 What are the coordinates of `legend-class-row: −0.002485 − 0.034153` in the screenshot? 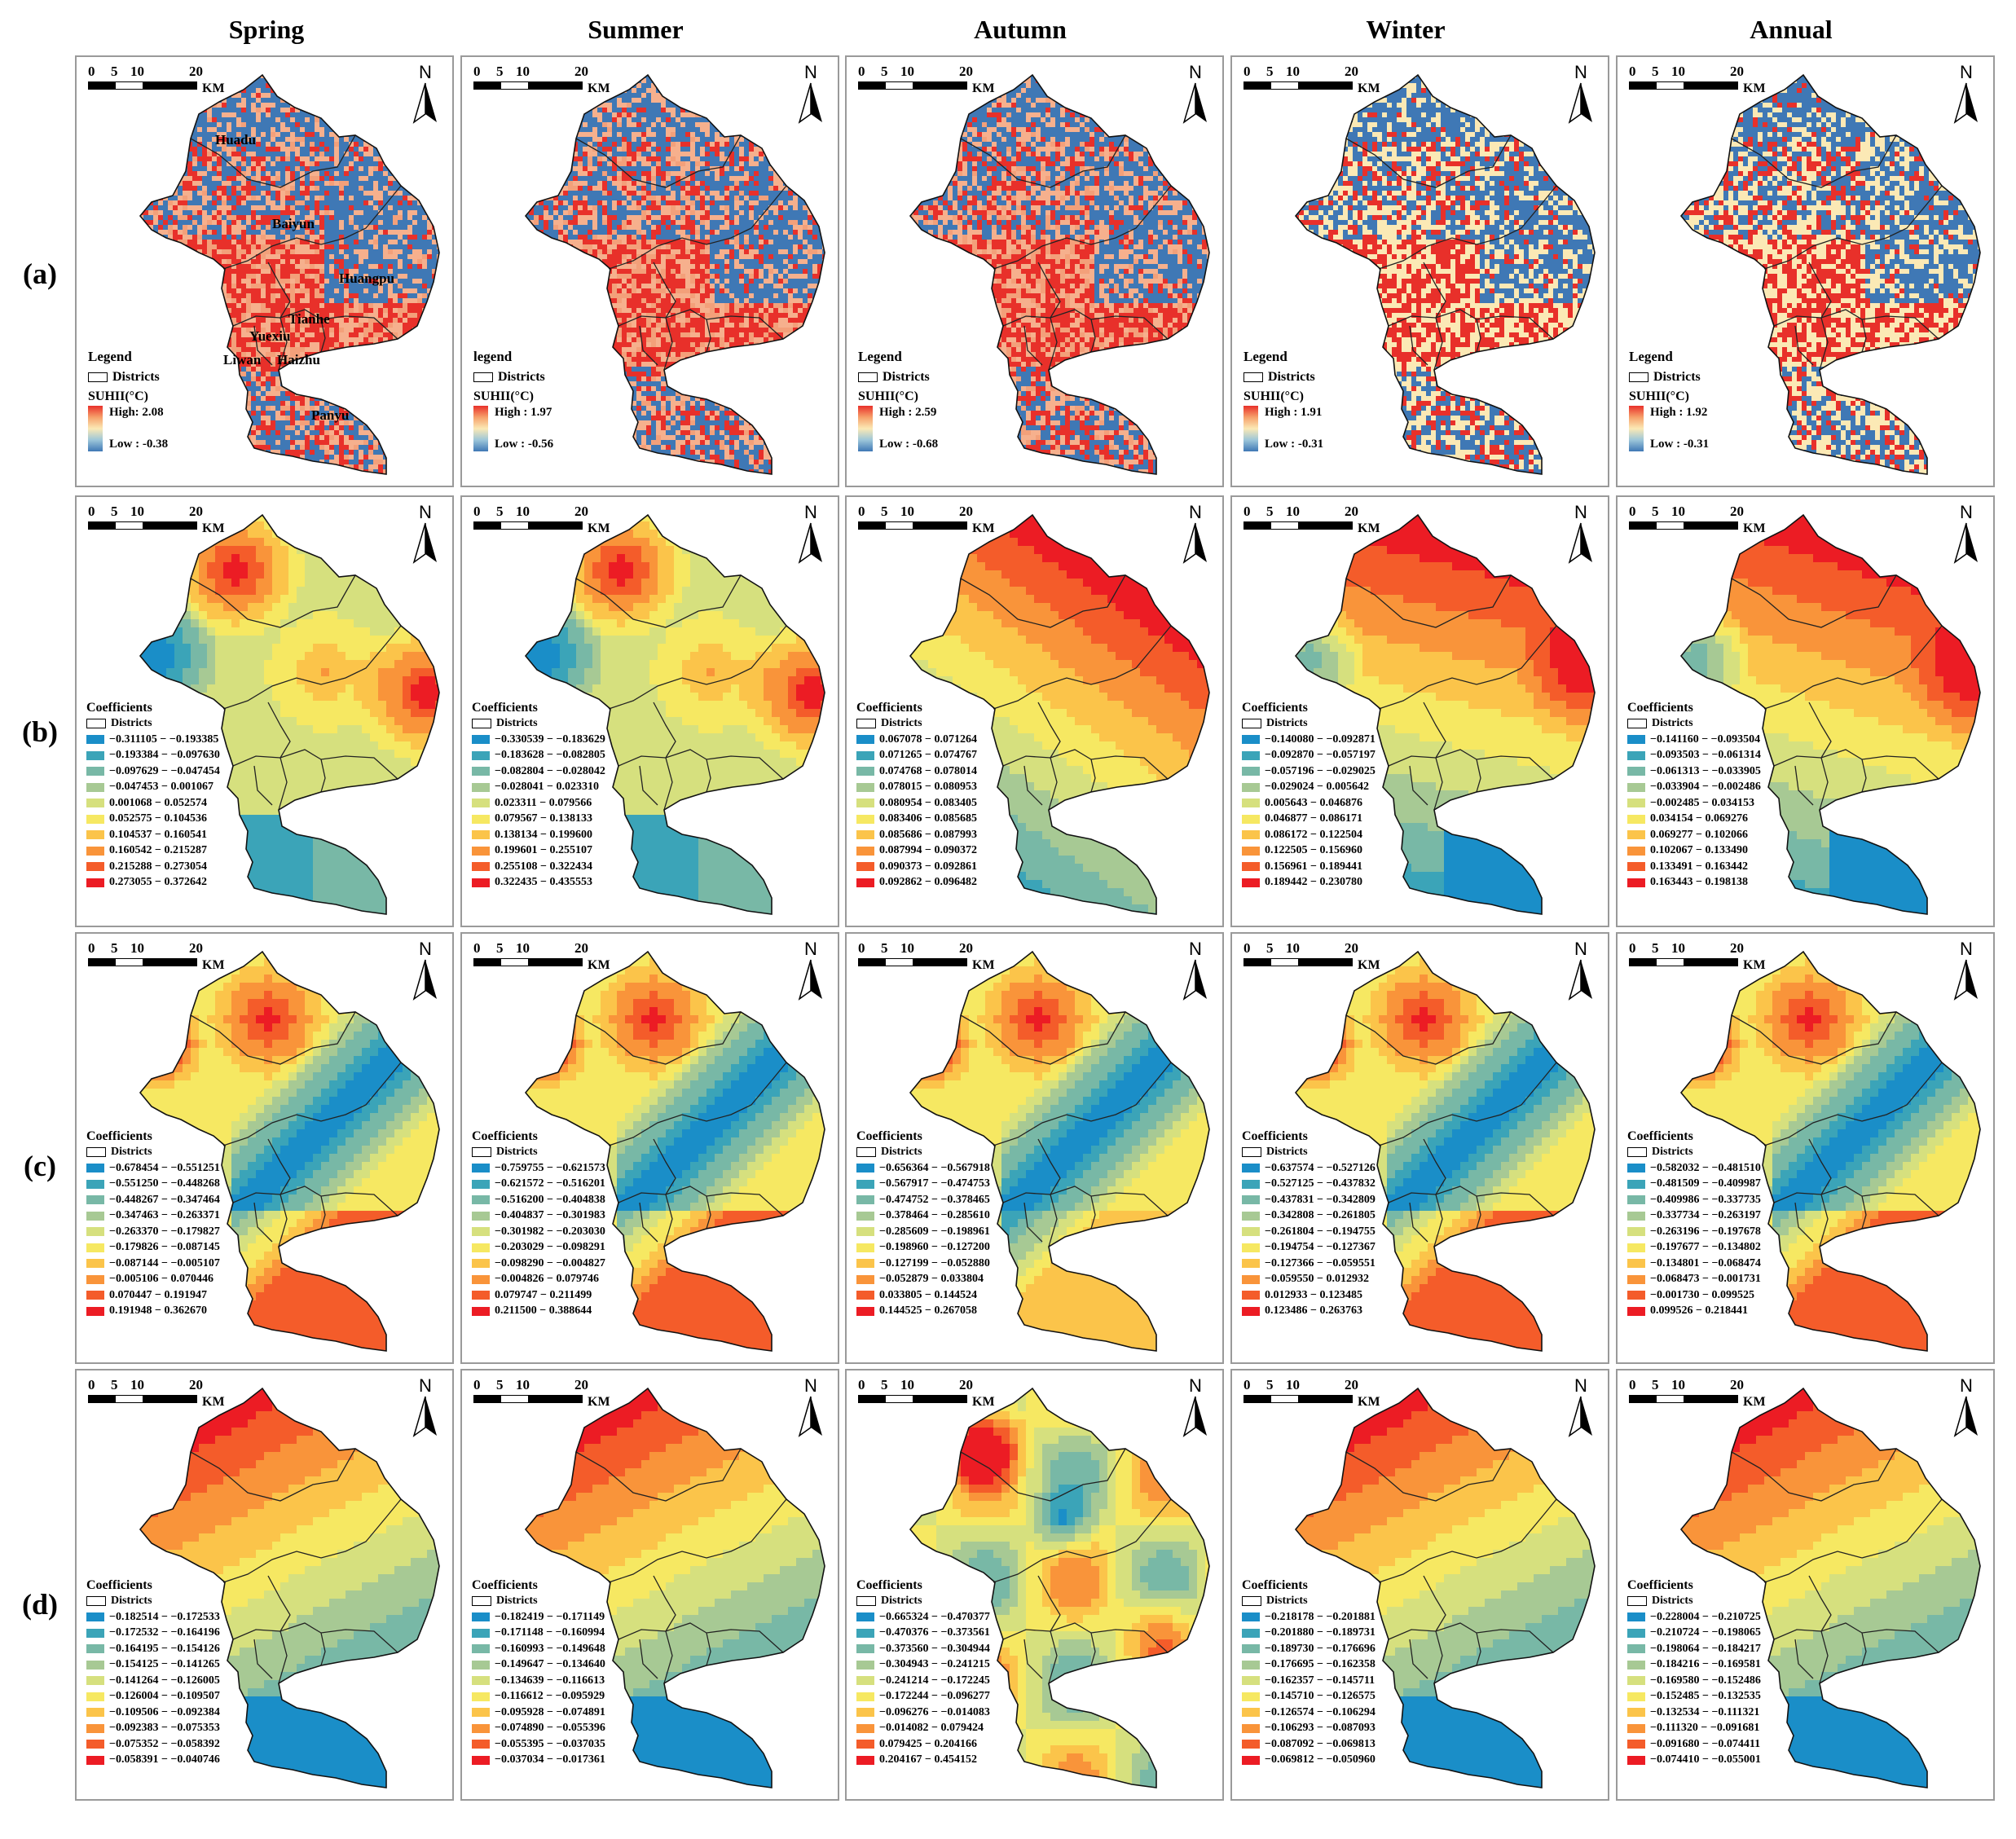 It's located at (1694, 803).